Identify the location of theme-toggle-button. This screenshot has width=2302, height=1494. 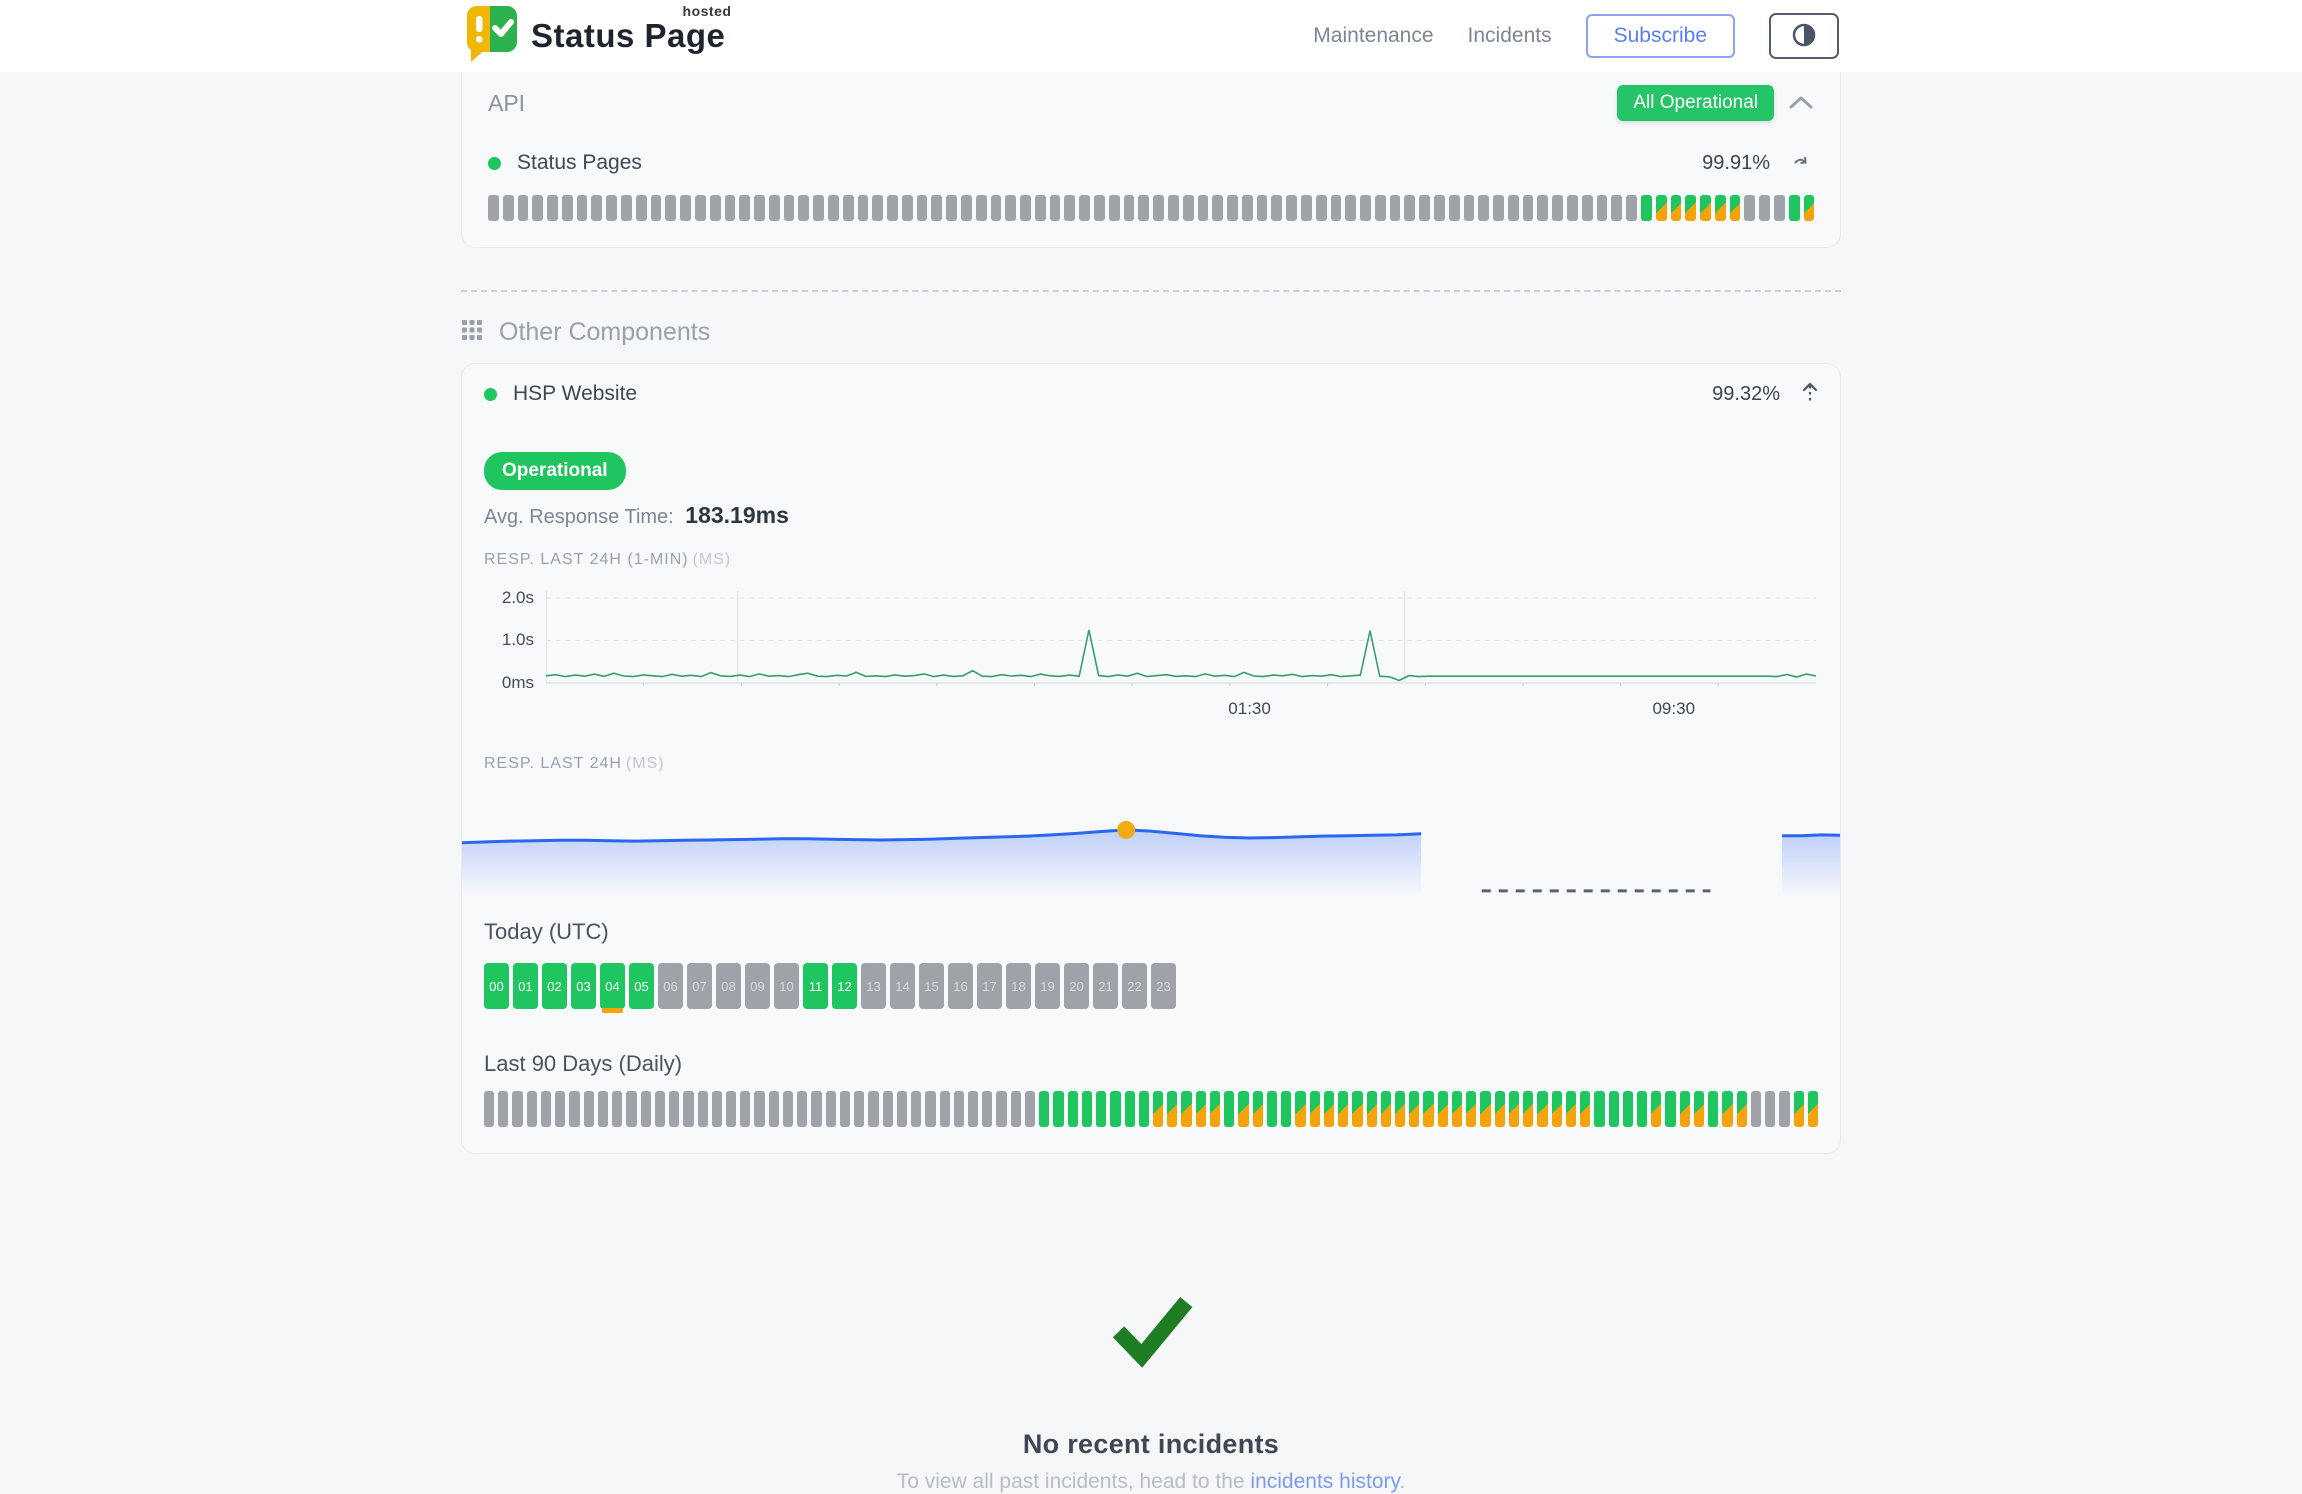
(1804, 36).